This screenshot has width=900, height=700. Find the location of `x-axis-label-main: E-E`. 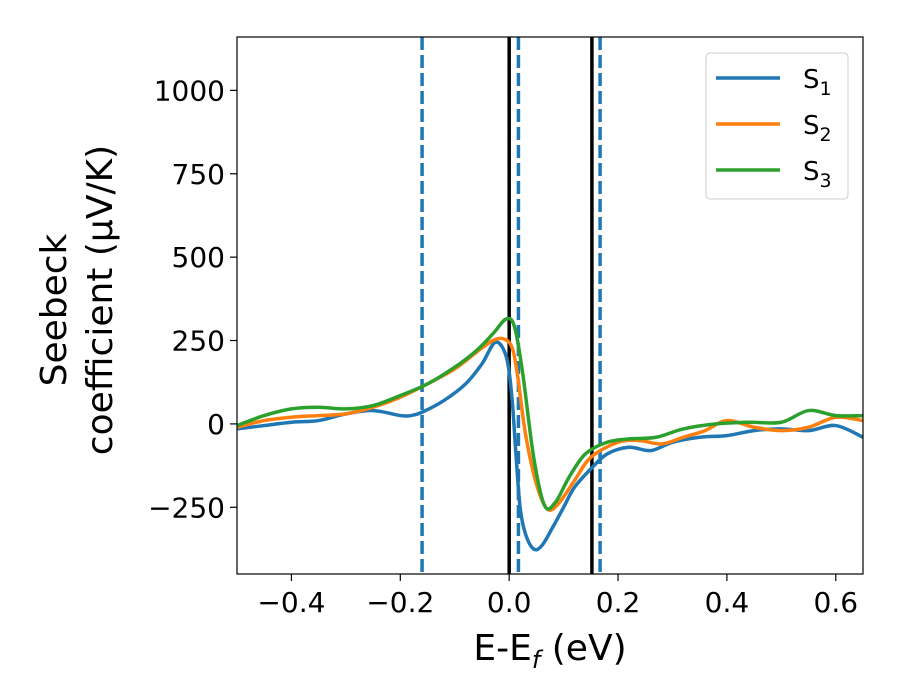

x-axis-label-main: E-E is located at coordinates (502, 648).